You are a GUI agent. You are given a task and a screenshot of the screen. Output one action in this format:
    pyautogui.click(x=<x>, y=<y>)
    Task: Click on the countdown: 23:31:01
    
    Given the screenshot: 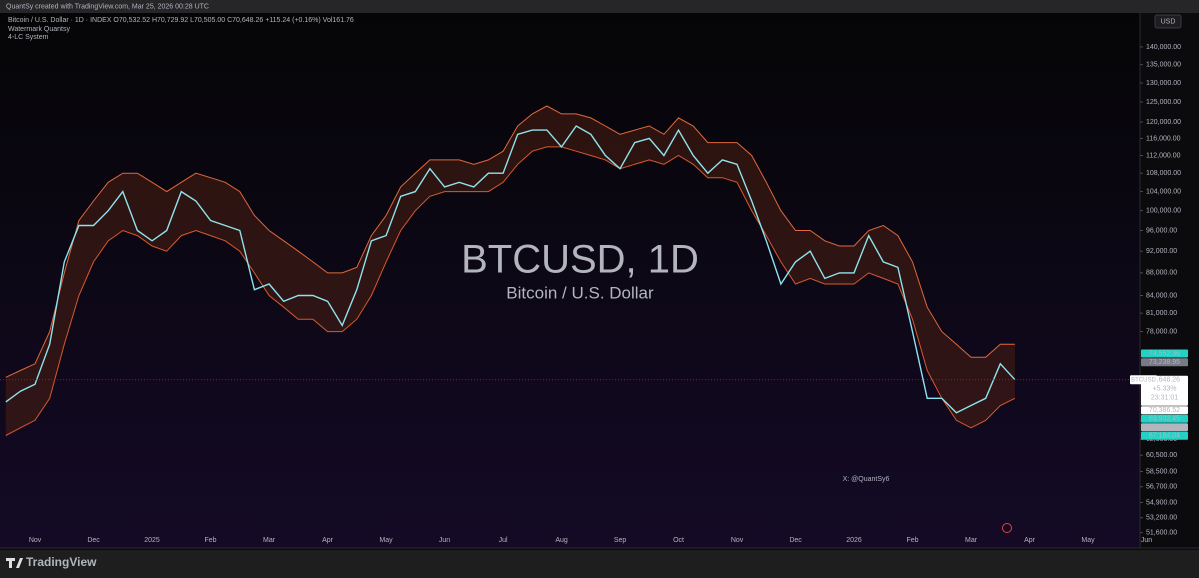 What is the action you would take?
    pyautogui.click(x=1164, y=398)
    